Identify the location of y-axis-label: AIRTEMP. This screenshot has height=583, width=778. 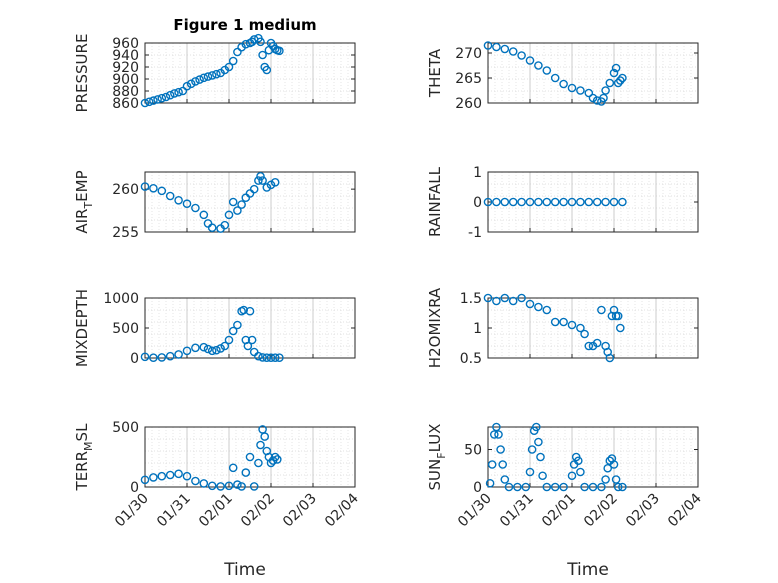
(84, 201).